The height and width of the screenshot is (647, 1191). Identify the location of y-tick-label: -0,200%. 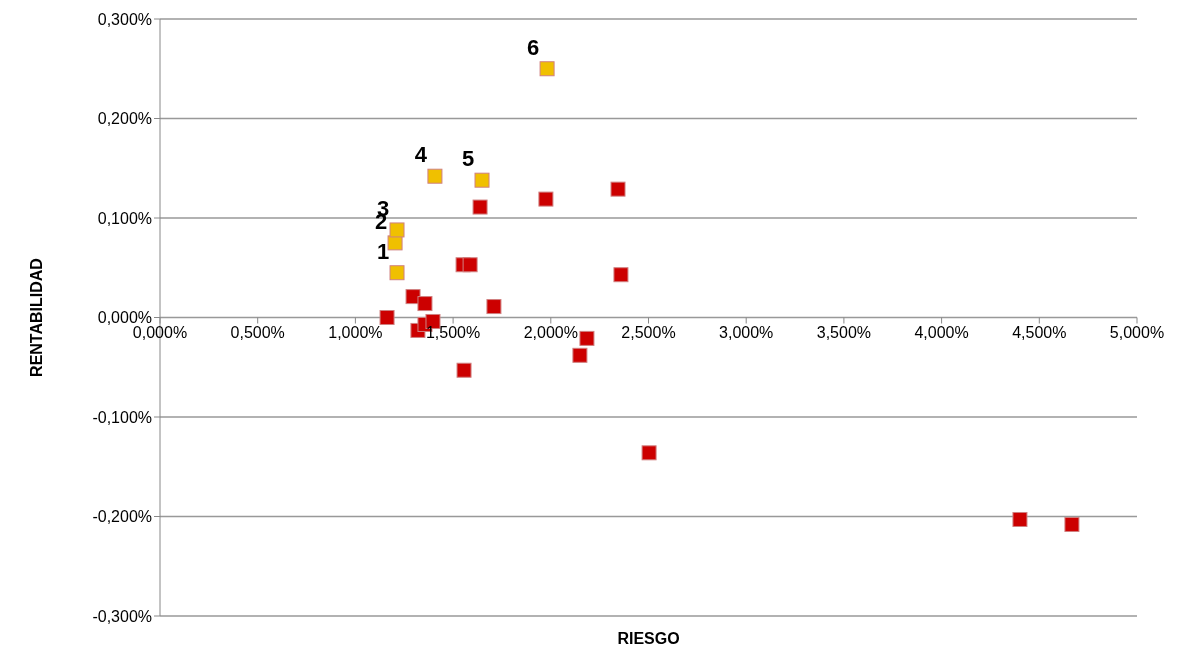
(122, 517).